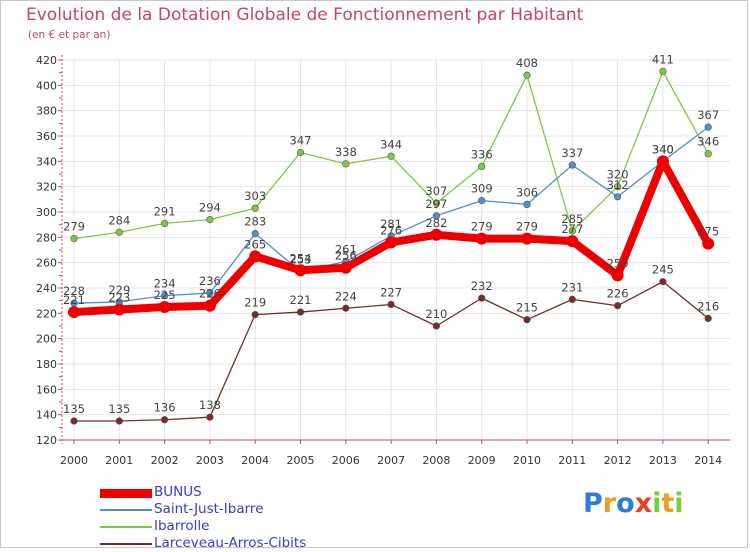 Image resolution: width=750 pixels, height=552 pixels. I want to click on data-label: 221, so click(74, 300).